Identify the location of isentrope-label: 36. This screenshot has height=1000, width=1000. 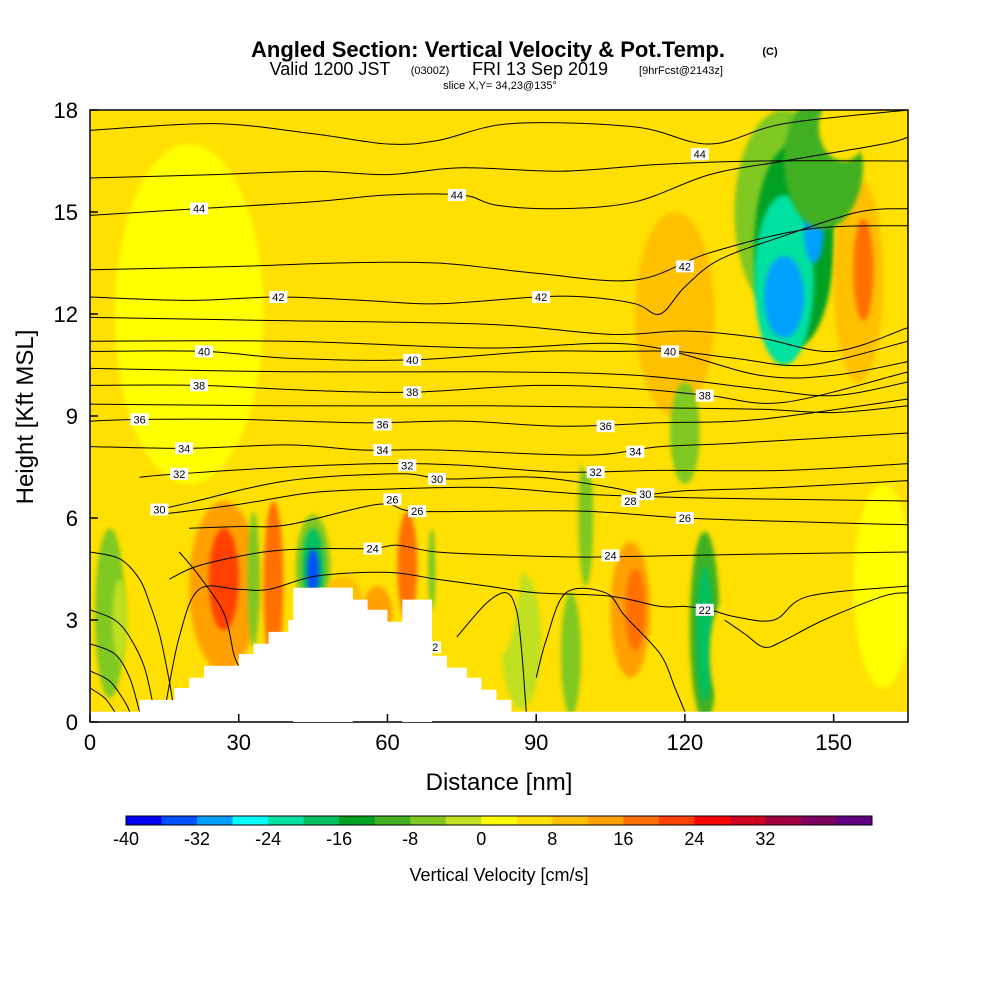
(382, 425).